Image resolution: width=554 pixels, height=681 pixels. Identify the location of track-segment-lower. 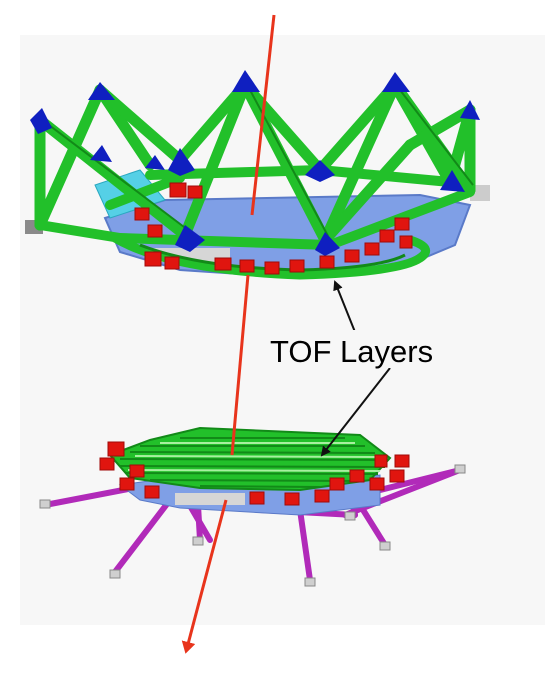
(204, 576).